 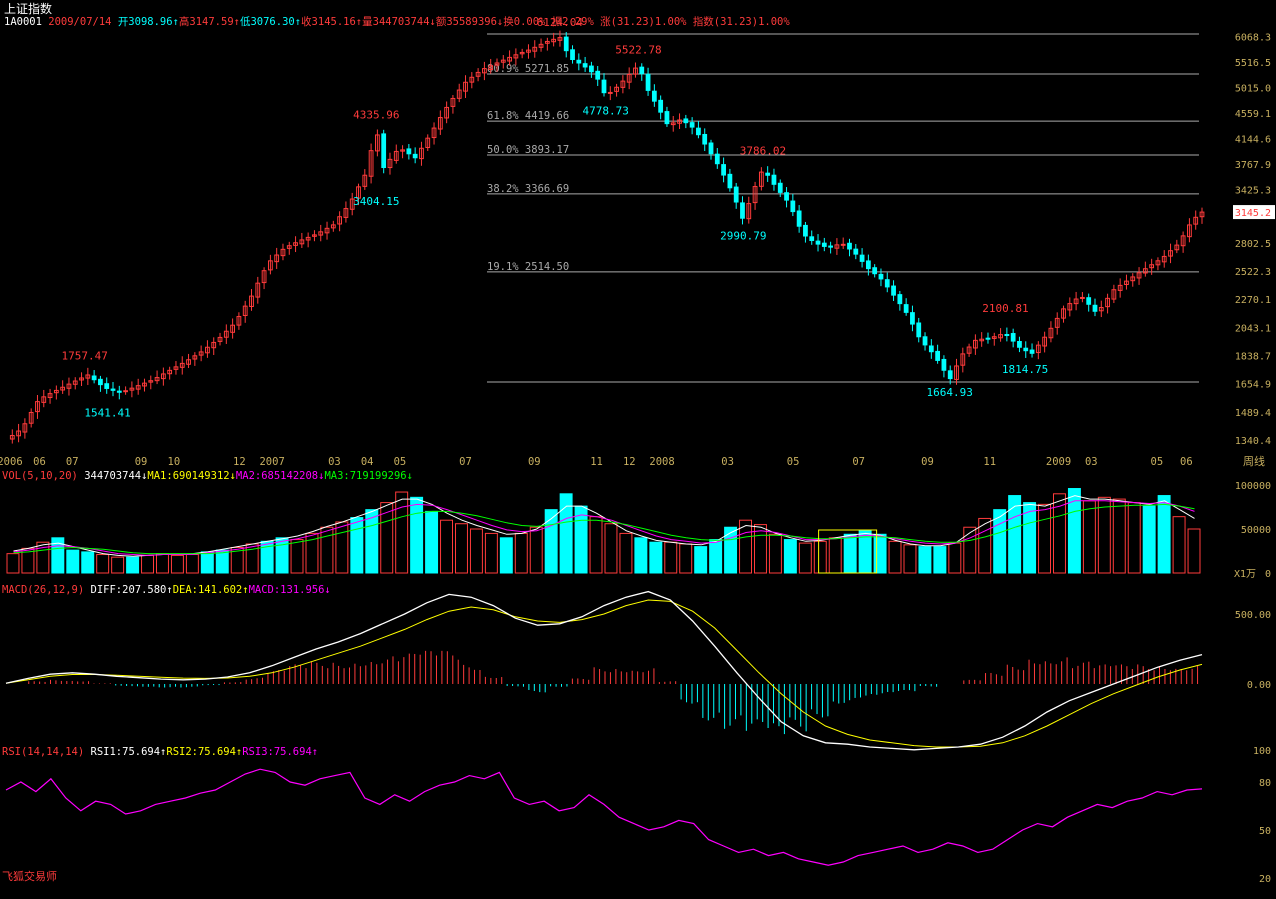 What do you see at coordinates (605, 110) in the screenshot?
I see `price-annotation: 4778.73` at bounding box center [605, 110].